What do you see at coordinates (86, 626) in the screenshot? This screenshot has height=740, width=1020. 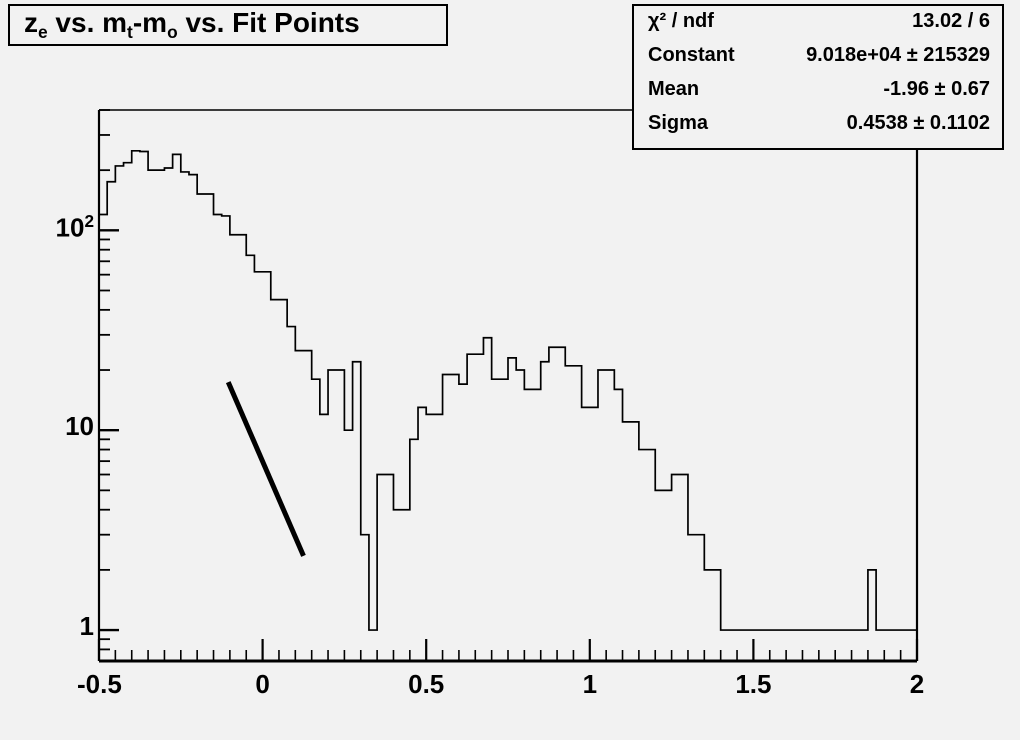 I see `y-tick-label: 1` at bounding box center [86, 626].